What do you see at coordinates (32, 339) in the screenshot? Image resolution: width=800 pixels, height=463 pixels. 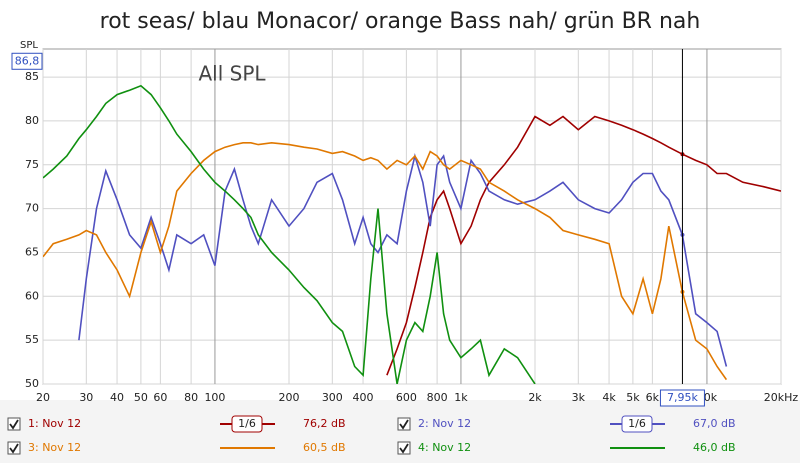 I see `y-tick-label: 55` at bounding box center [32, 339].